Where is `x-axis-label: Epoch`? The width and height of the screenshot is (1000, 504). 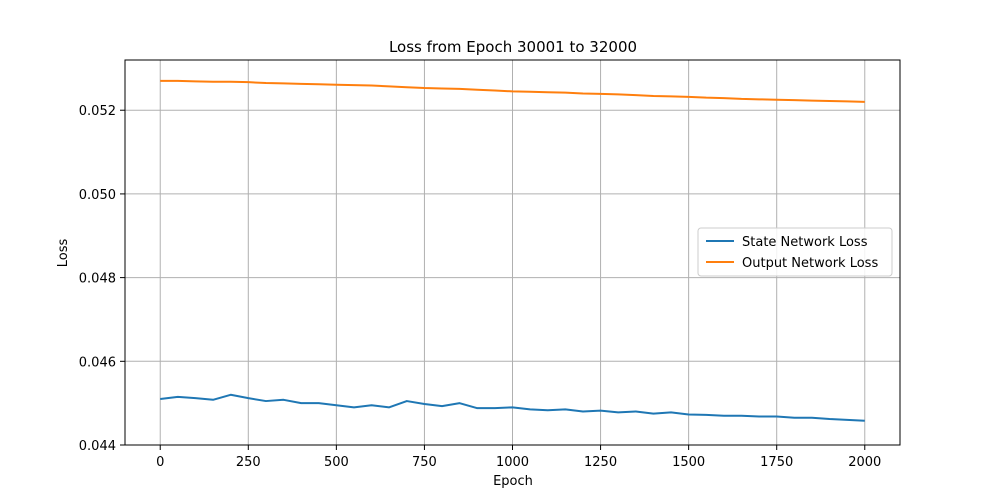 x-axis-label: Epoch is located at coordinates (513, 481).